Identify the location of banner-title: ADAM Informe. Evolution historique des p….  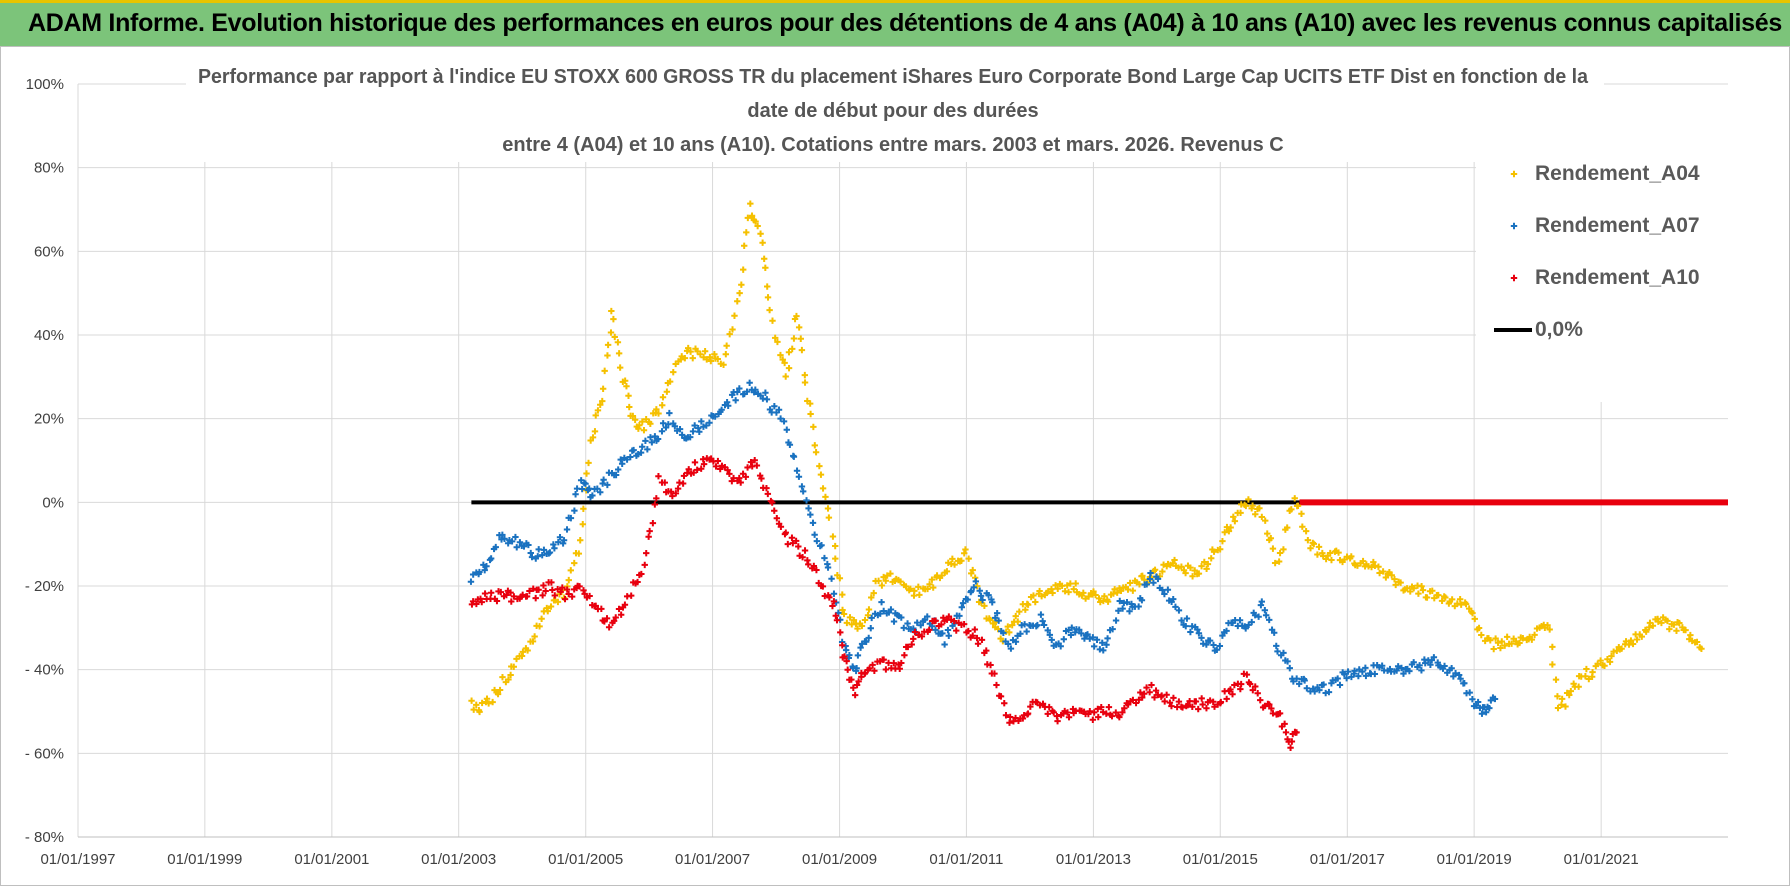
(905, 23).